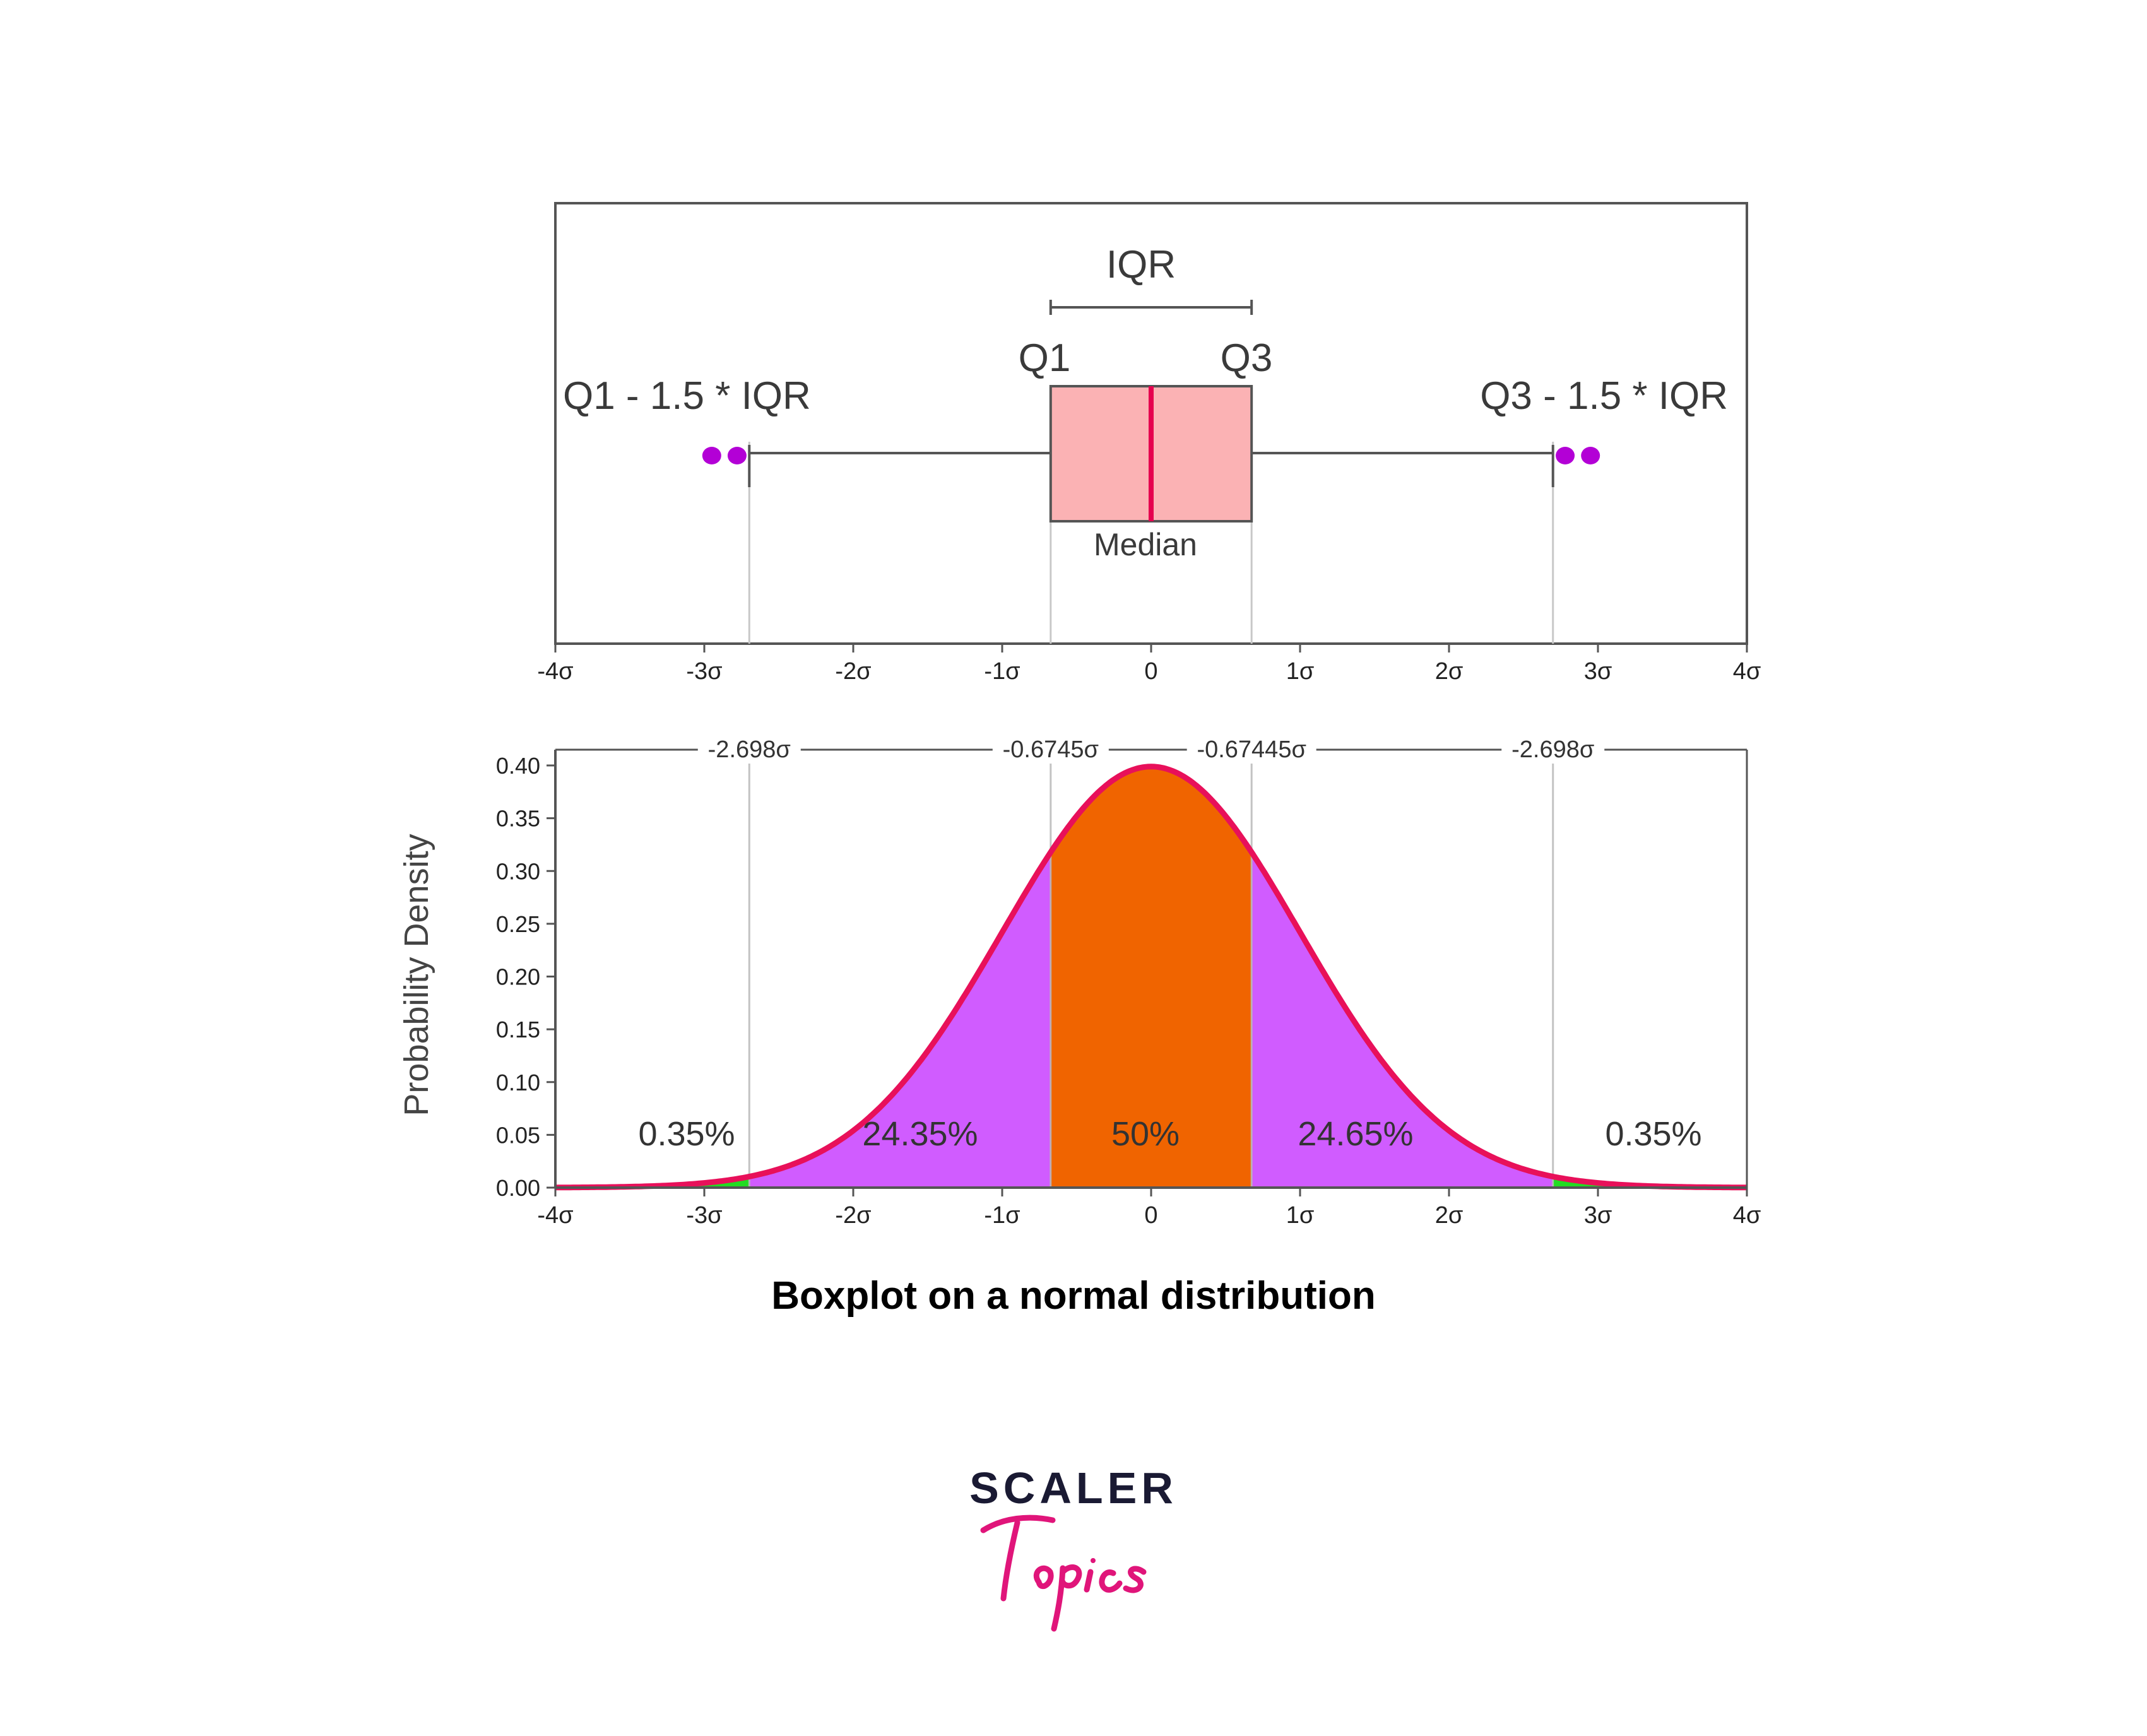  Describe the element at coordinates (1598, 1215) in the screenshot. I see `density-x-tick-label: 3σ` at that location.